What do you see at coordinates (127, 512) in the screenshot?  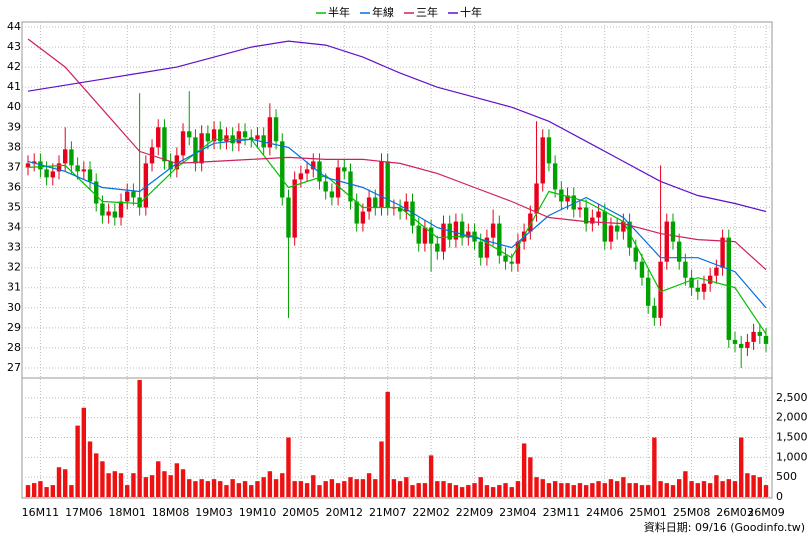 I see `x-tick-label: 18M01` at bounding box center [127, 512].